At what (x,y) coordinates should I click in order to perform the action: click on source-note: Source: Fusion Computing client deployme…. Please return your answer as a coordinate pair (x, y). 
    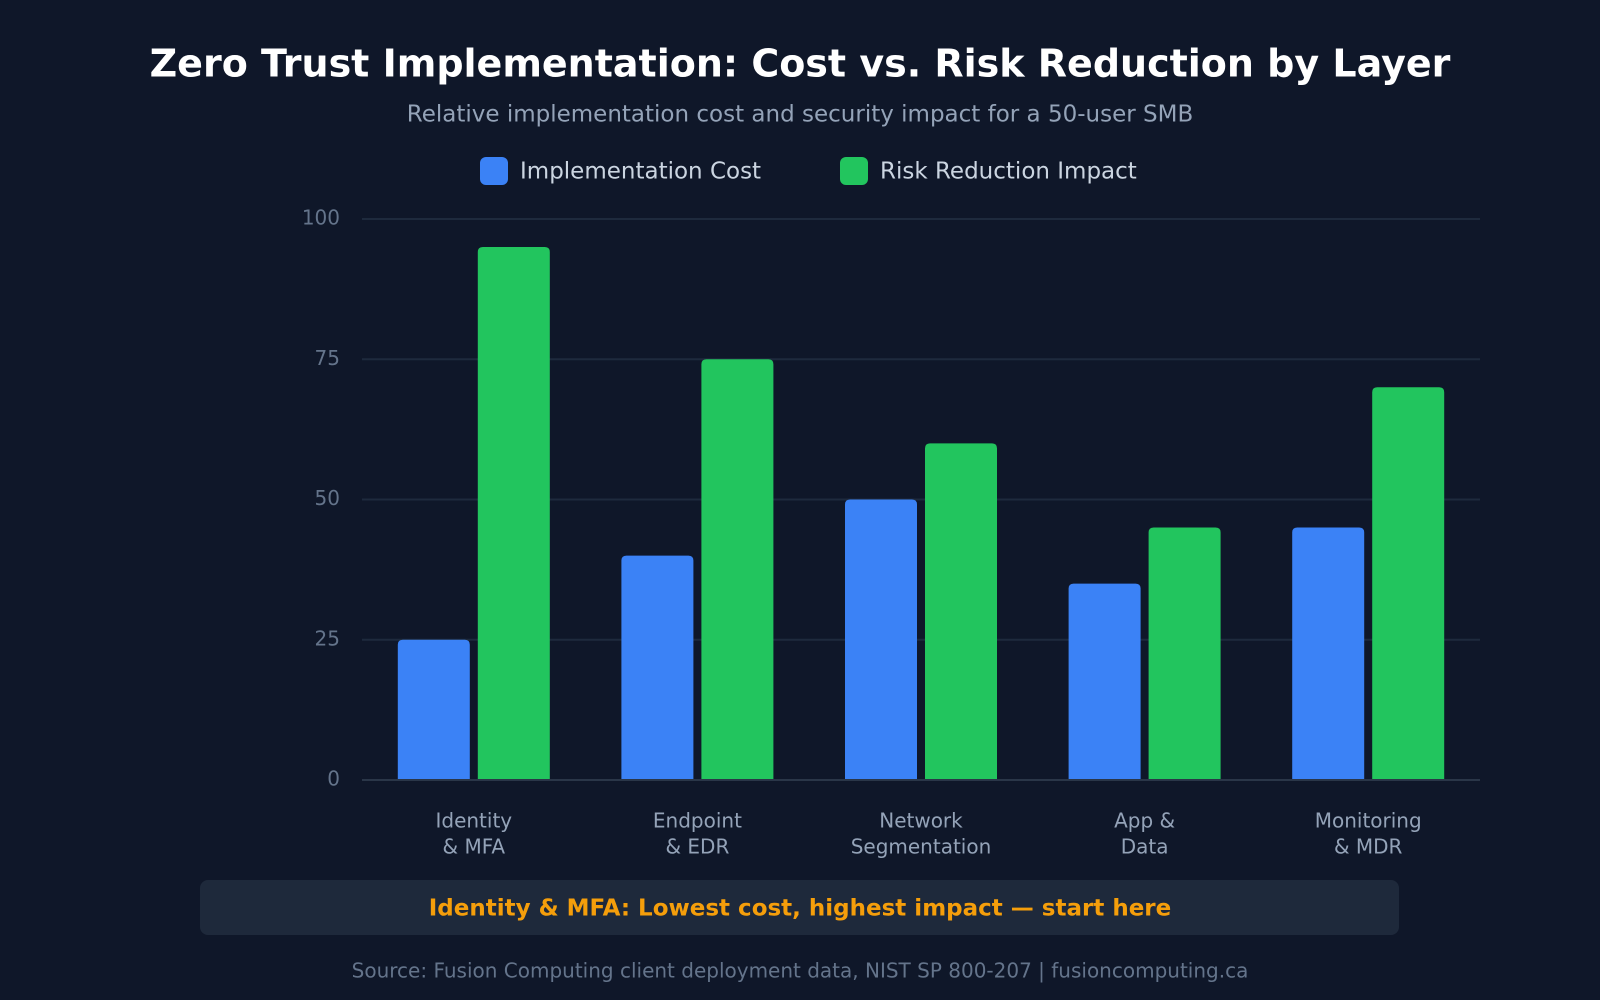
    Looking at the image, I should click on (800, 971).